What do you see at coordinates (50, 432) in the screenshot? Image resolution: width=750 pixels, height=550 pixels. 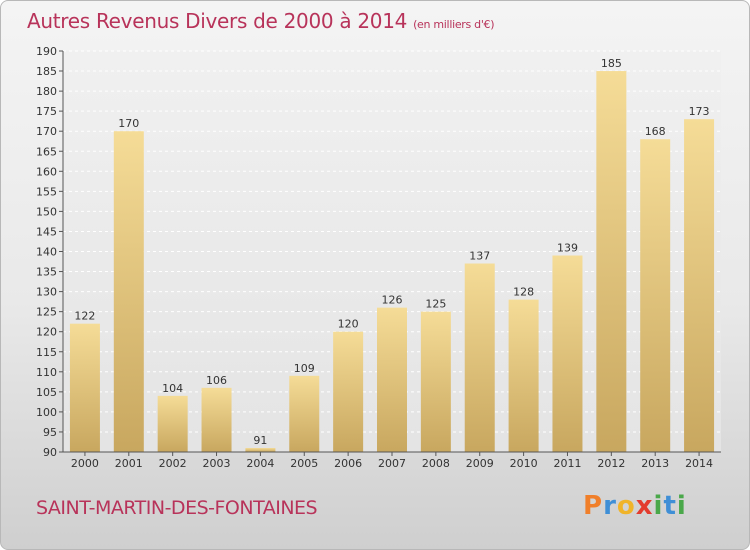 I see `y-tick-label: 95` at bounding box center [50, 432].